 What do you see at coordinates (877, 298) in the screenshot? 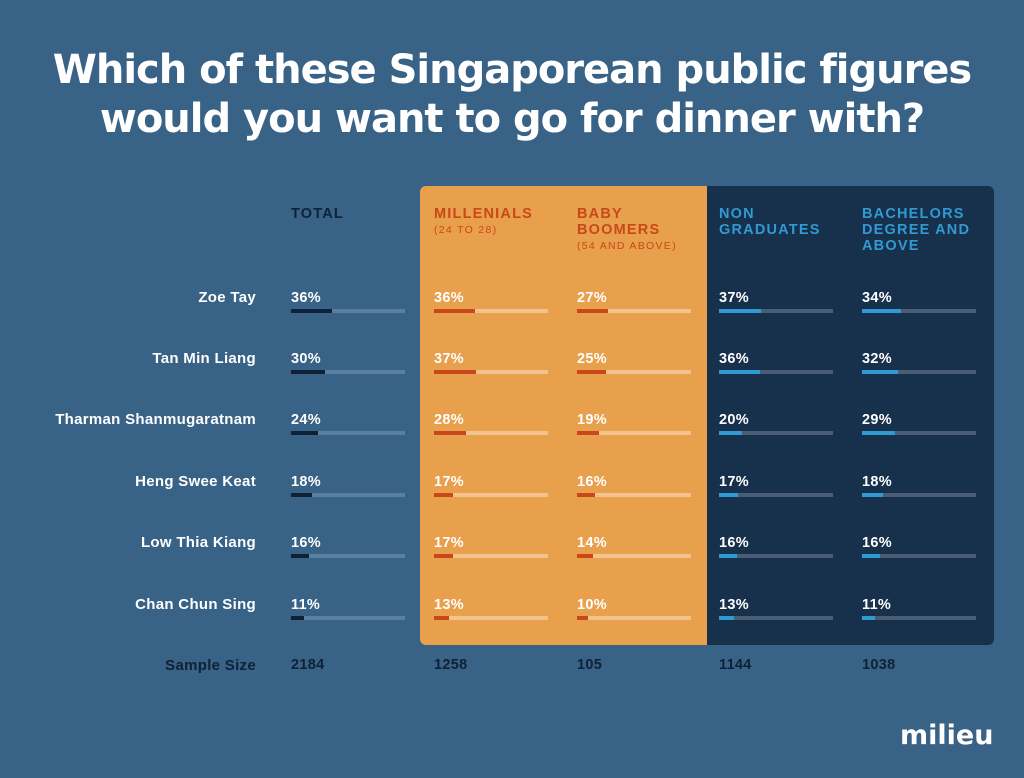
I see `value-label: 34%` at bounding box center [877, 298].